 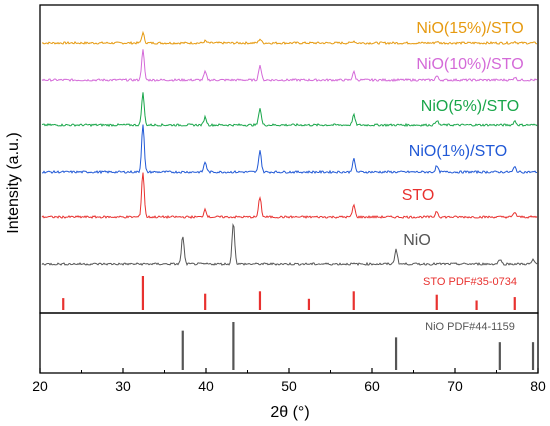 What do you see at coordinates (470, 282) in the screenshot?
I see `reference-label-0: STO PDF#35-0734` at bounding box center [470, 282].